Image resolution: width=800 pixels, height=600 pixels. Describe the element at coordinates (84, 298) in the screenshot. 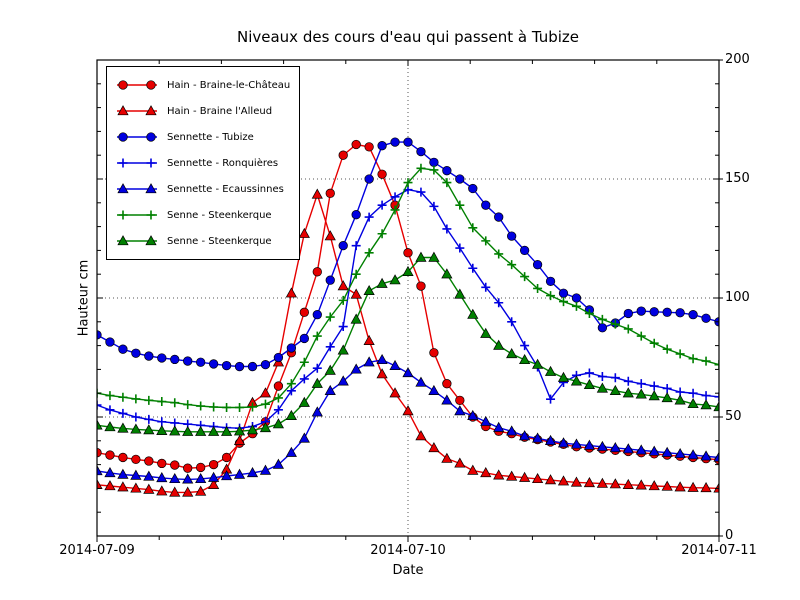

I see `y-axis-label: Hauteur cm` at that location.